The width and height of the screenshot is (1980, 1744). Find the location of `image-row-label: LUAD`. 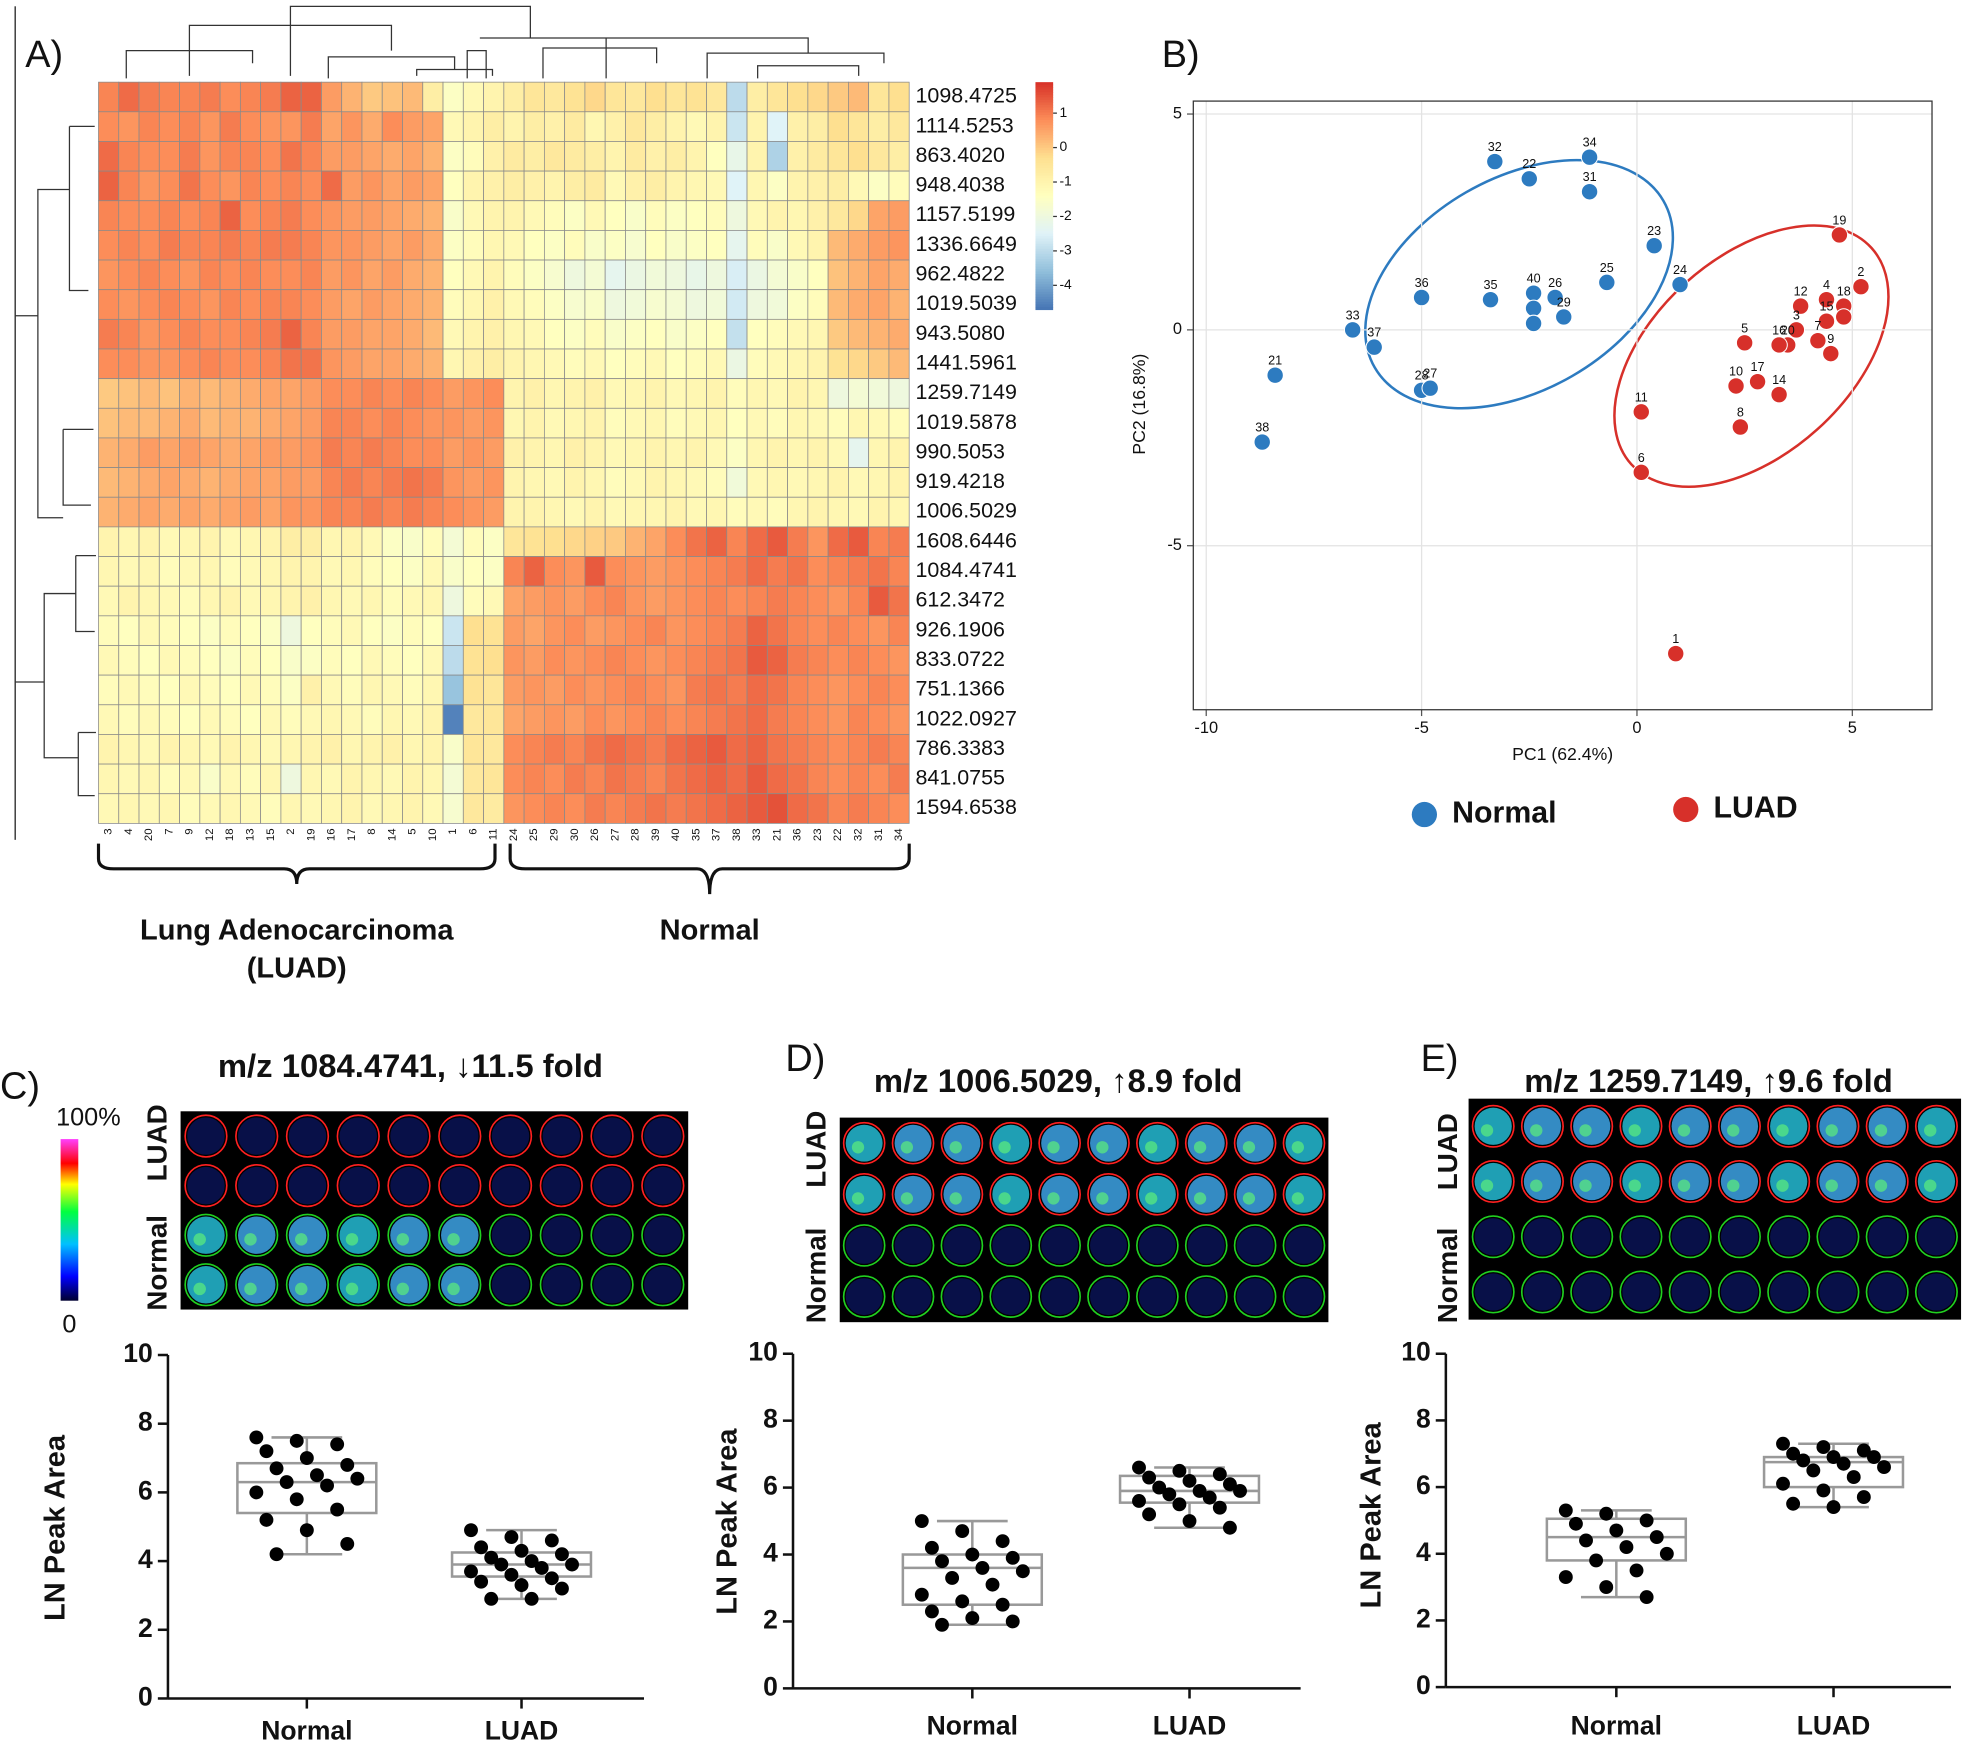

image-row-label: LUAD is located at coordinates (156, 1142).